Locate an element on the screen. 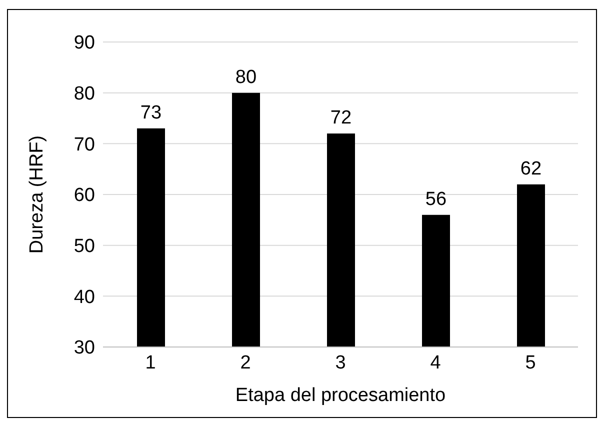  y-tick-label: 60 is located at coordinates (84, 195).